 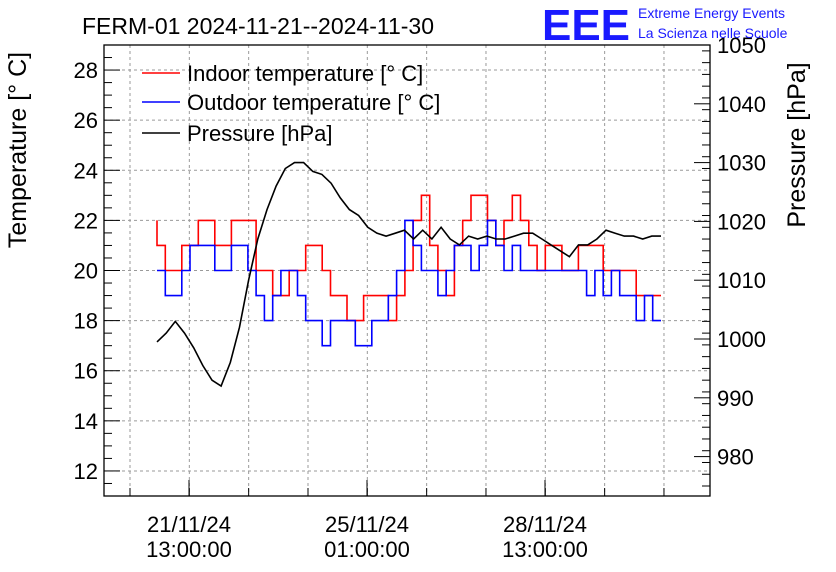 What do you see at coordinates (86, 471) in the screenshot?
I see `y-tick-label: 12` at bounding box center [86, 471].